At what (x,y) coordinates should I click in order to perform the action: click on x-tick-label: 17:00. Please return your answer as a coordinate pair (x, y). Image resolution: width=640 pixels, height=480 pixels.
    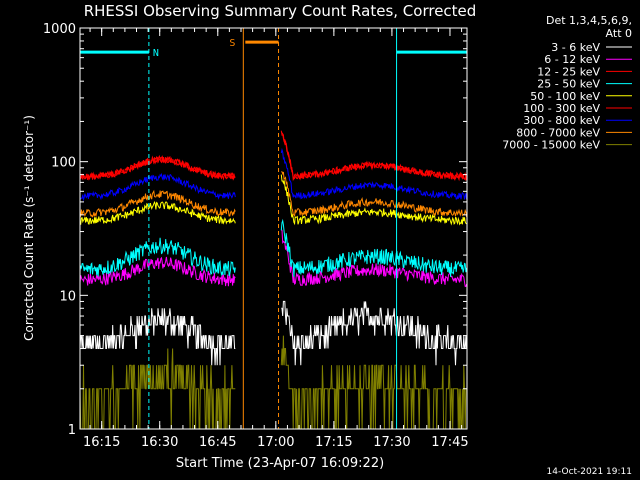
    Looking at the image, I should click on (275, 442).